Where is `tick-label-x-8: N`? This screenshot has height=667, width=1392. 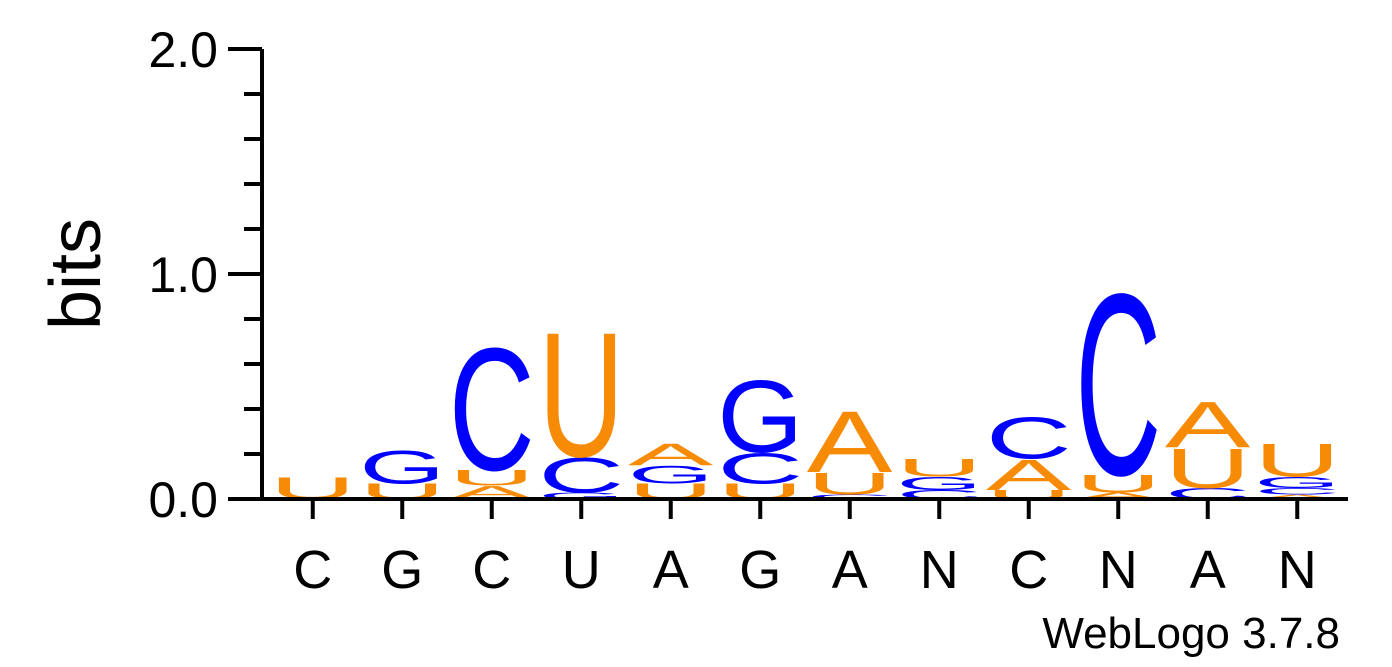 tick-label-x-8: N is located at coordinates (939, 570).